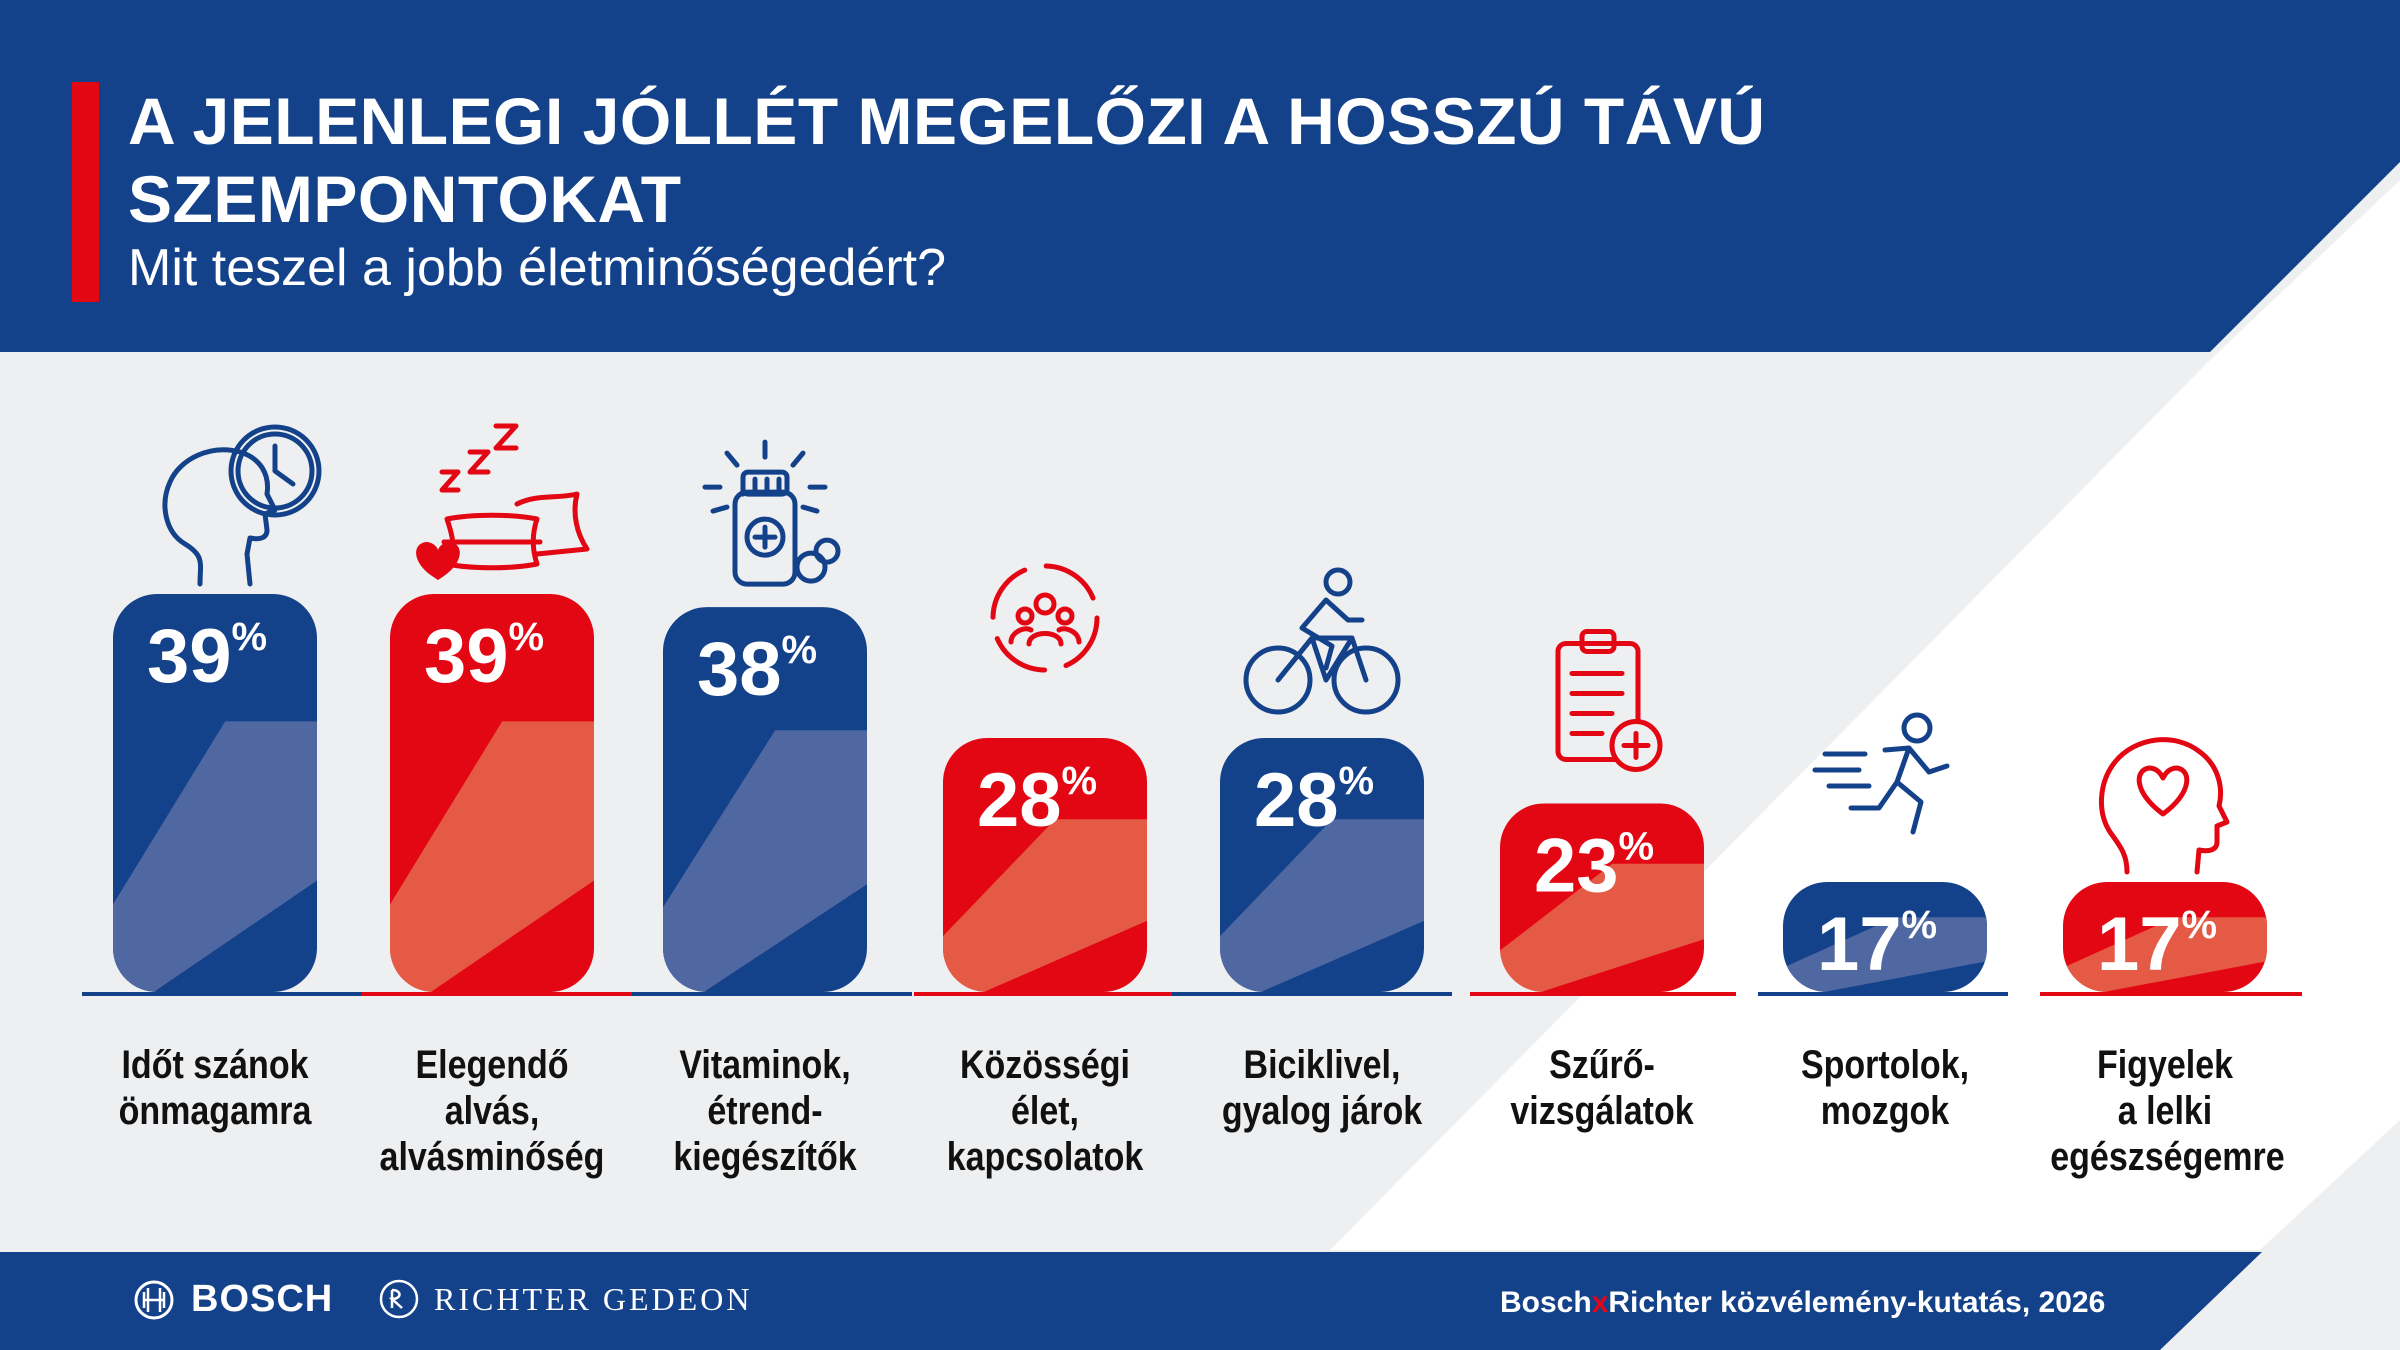 This screenshot has height=1350, width=2400. What do you see at coordinates (772, 719) in the screenshot?
I see `bar-group: 38%` at bounding box center [772, 719].